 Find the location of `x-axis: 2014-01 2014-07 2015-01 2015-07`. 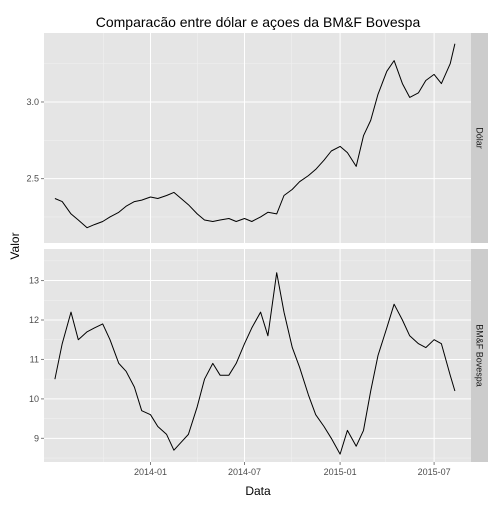

x-axis: 2014-01 2014-07 2015-01 2015-07 is located at coordinates (292, 469).